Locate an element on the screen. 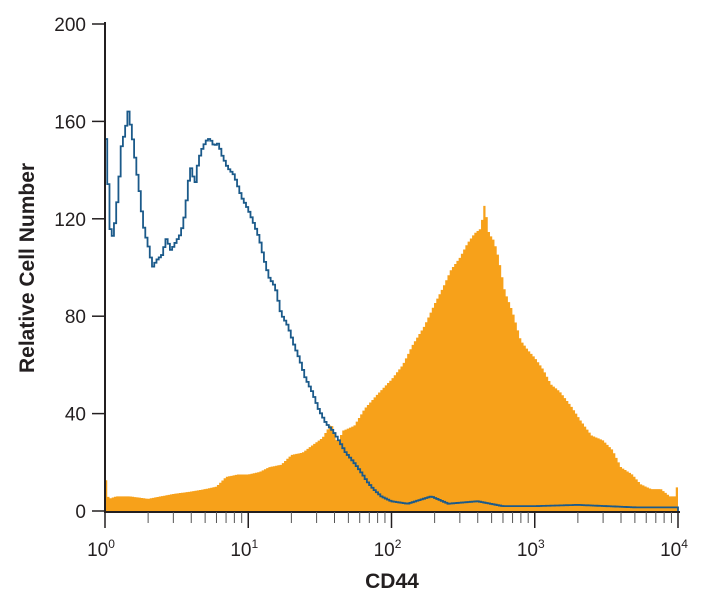  x-tick-label: 10² is located at coordinates (388, 549).